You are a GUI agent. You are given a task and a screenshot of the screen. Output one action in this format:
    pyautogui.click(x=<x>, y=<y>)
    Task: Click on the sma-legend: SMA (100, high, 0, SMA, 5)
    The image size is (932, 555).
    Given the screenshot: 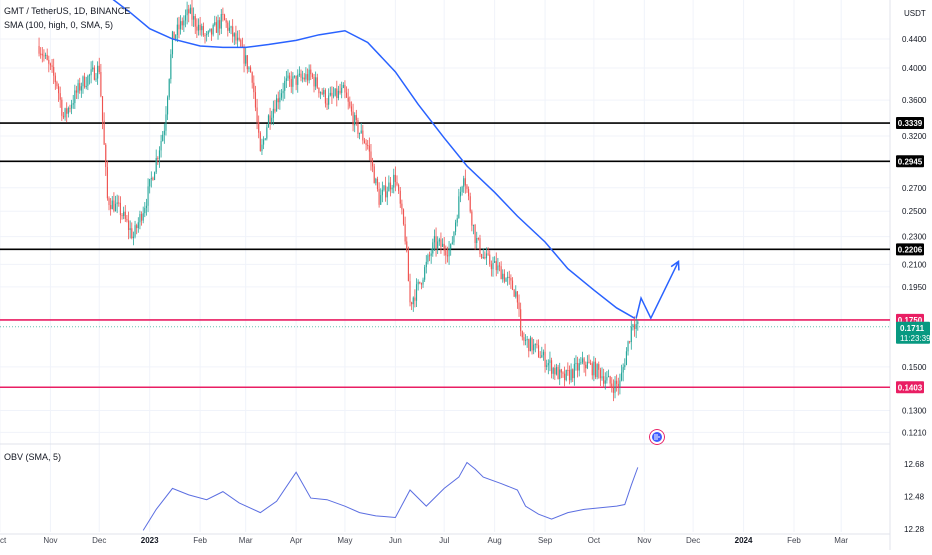 What is the action you would take?
    pyautogui.click(x=59, y=25)
    